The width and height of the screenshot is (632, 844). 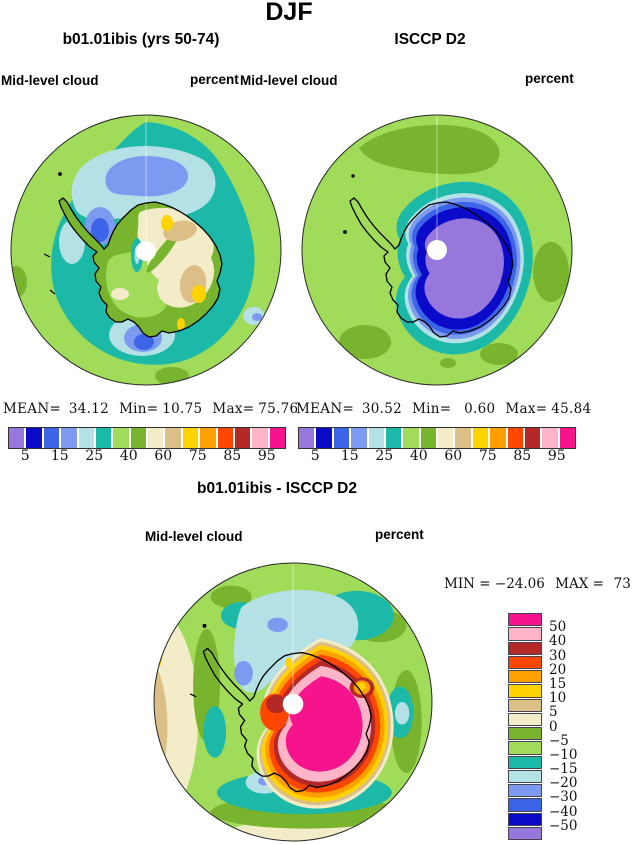 I want to click on model-map, so click(x=146, y=250).